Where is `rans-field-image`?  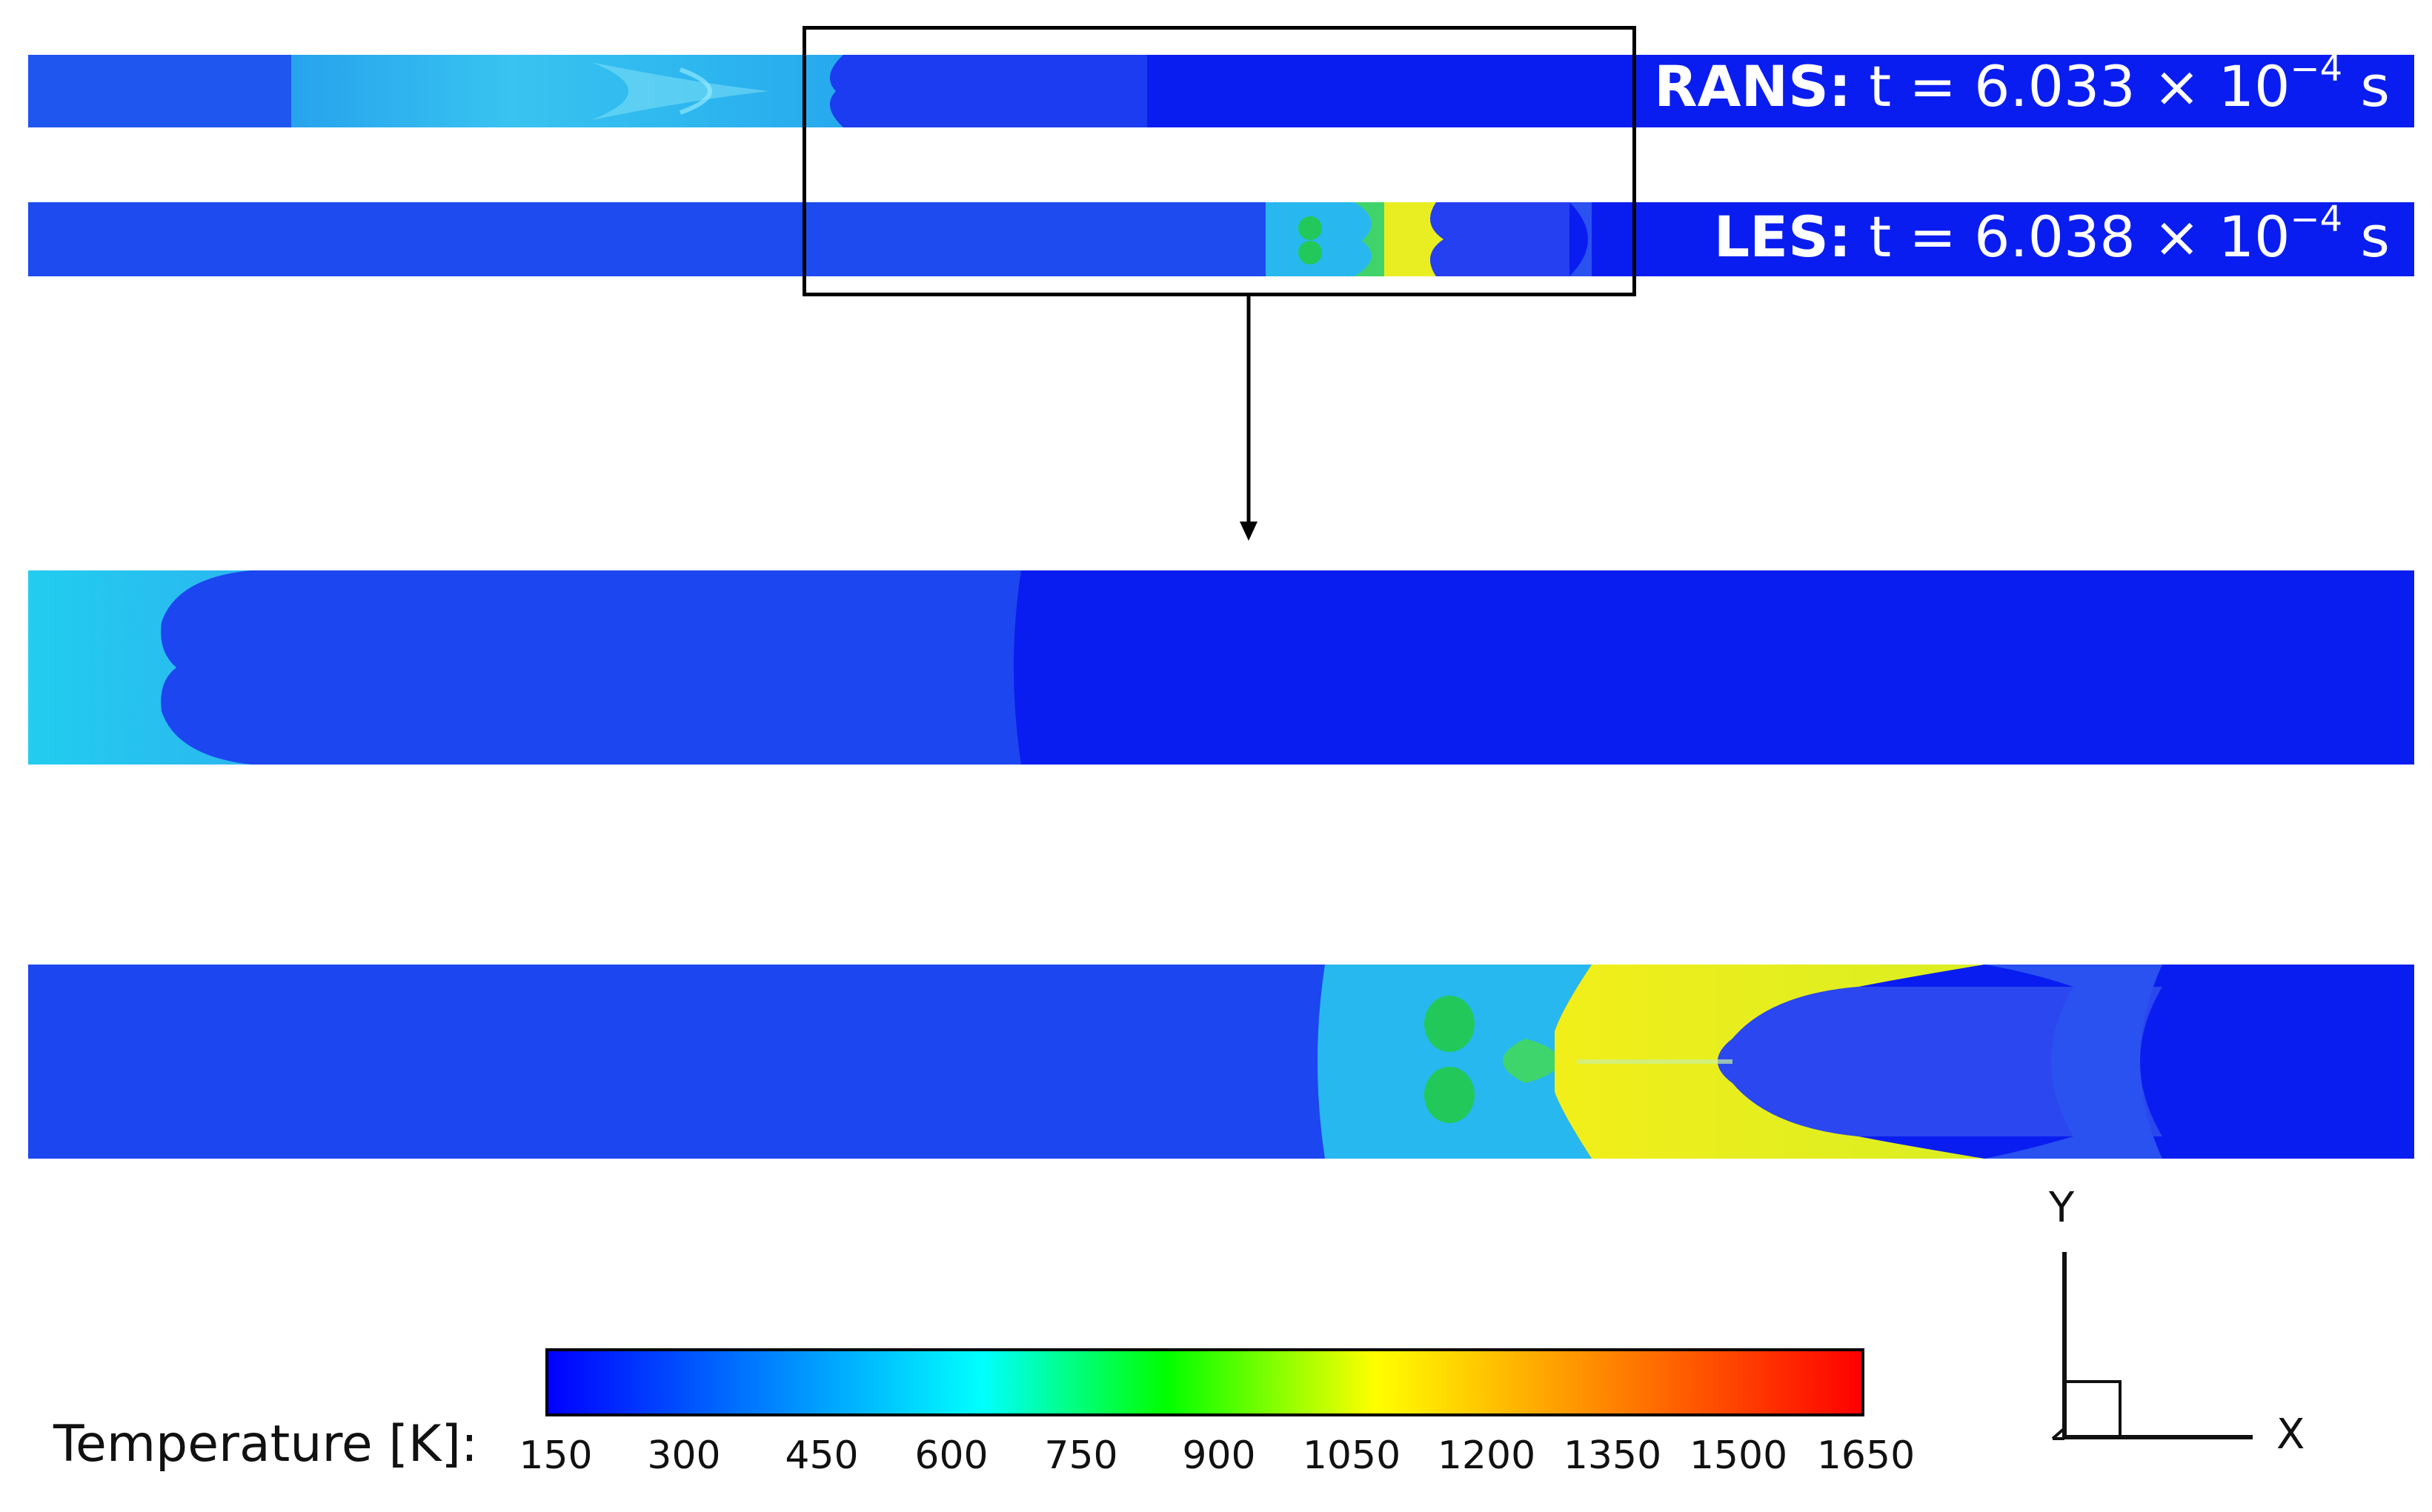 rans-field-image is located at coordinates (1221, 91).